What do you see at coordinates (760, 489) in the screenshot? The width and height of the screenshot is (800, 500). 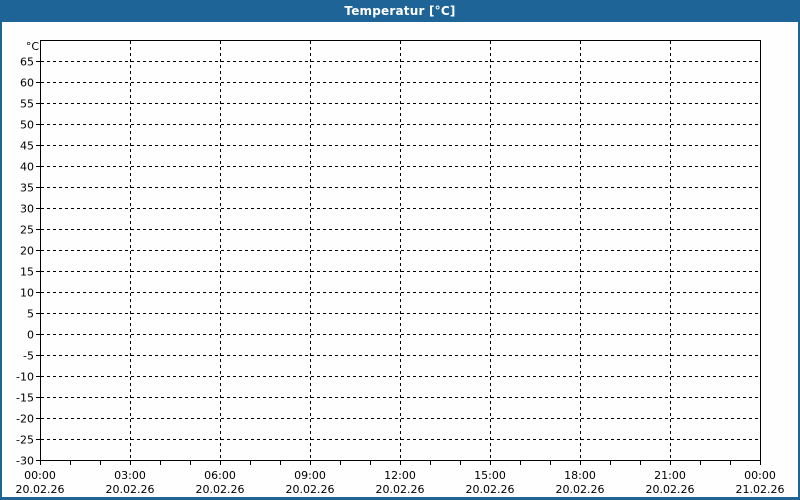 I see `x-tick-date-label: 21.02.26` at bounding box center [760, 489].